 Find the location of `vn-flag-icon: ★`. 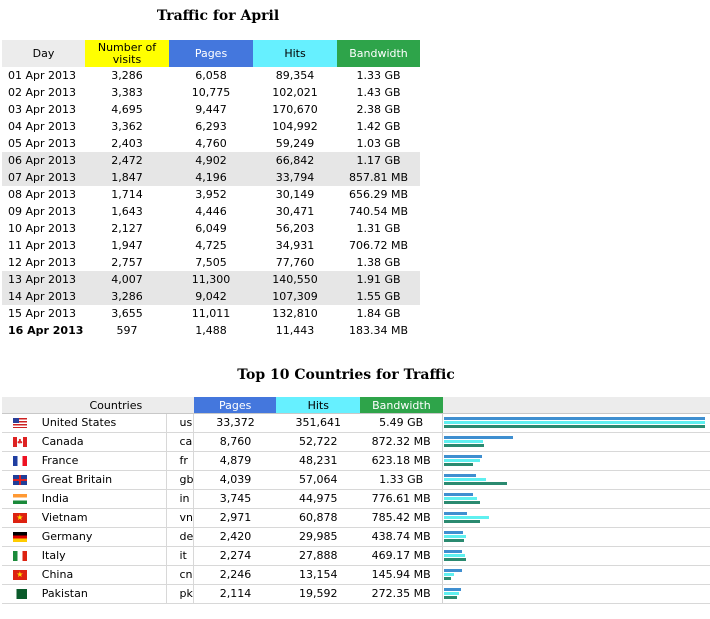

vn-flag-icon: ★ is located at coordinates (19, 518).